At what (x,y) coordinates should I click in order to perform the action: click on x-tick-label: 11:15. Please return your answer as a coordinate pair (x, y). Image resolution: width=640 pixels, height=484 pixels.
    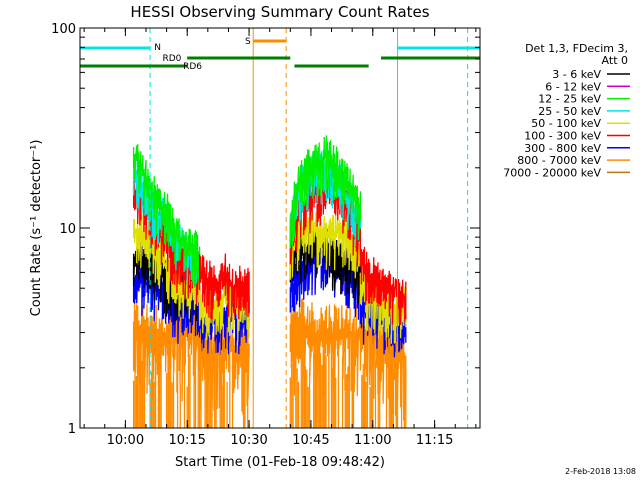
    Looking at the image, I should click on (434, 440).